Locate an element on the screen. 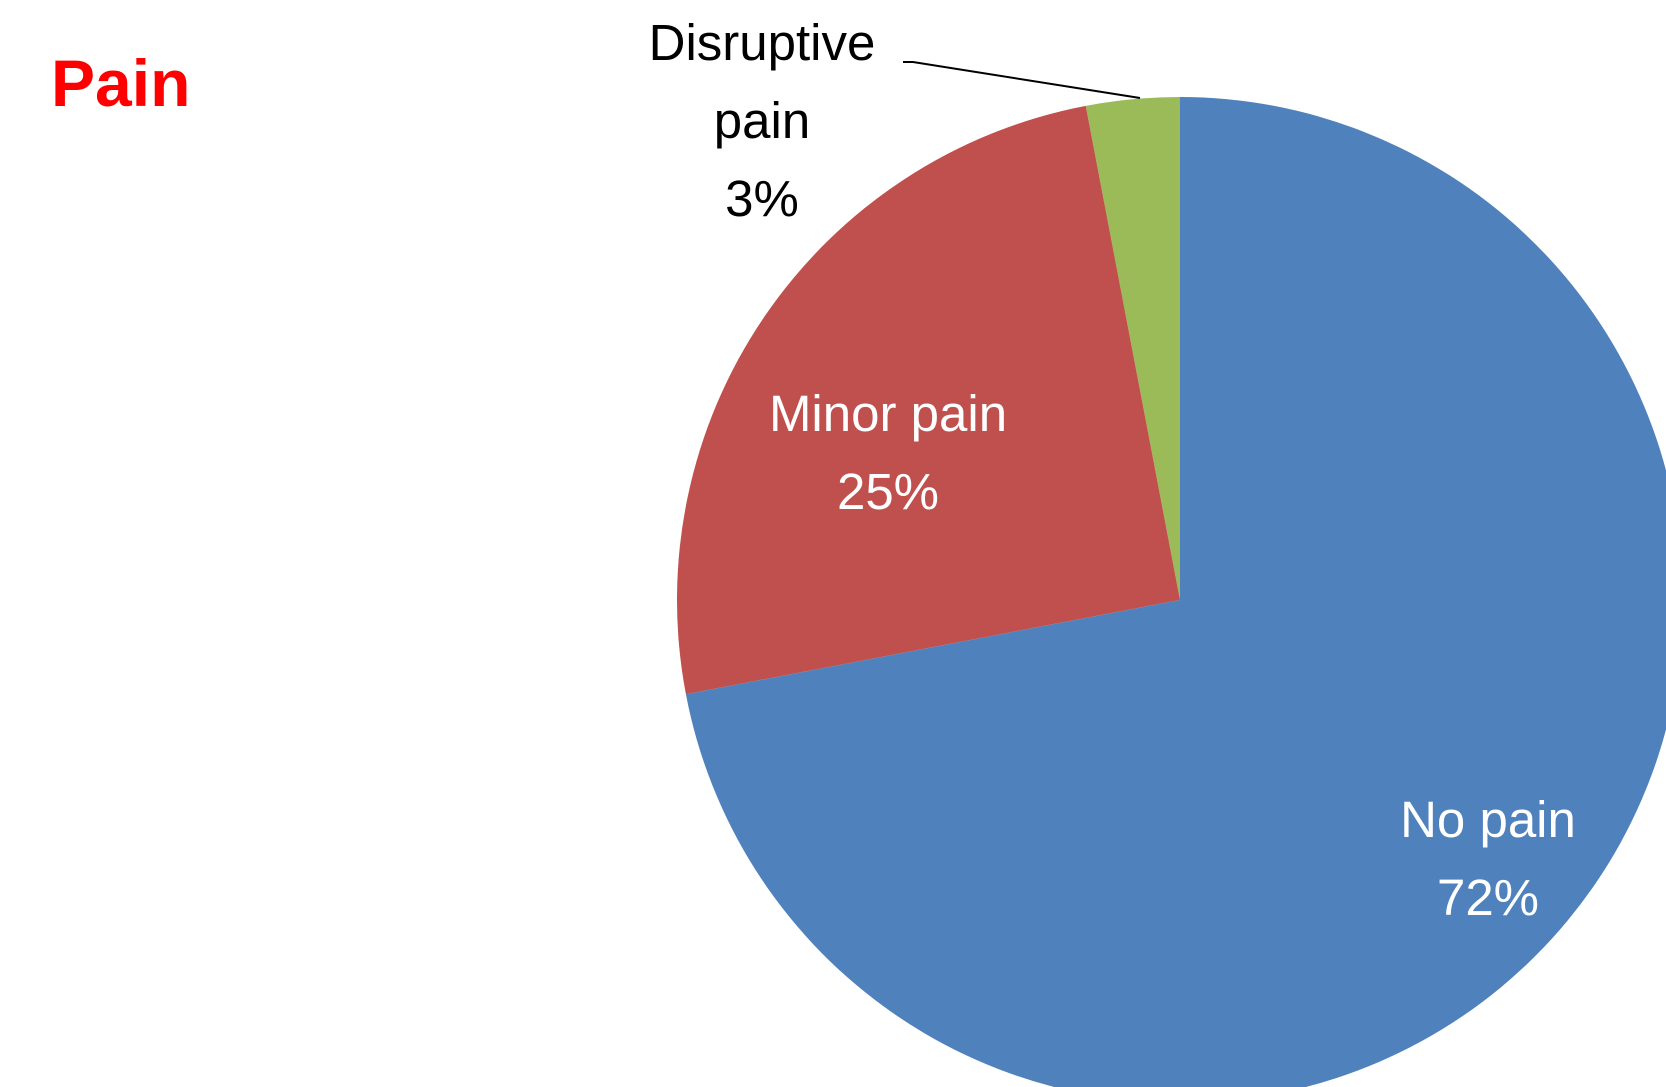 Image resolution: width=1666 pixels, height=1087 pixels. slice-label: Minor pain 25% is located at coordinates (888, 453).